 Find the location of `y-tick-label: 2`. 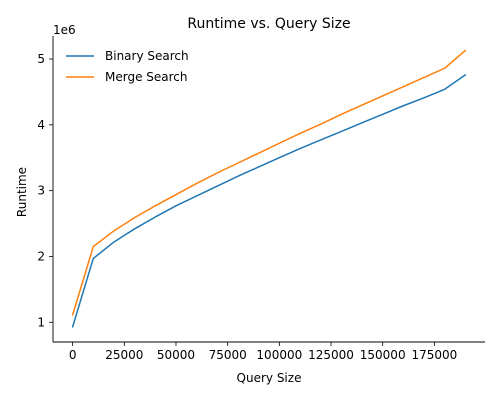

y-tick-label: 2 is located at coordinates (41, 256).